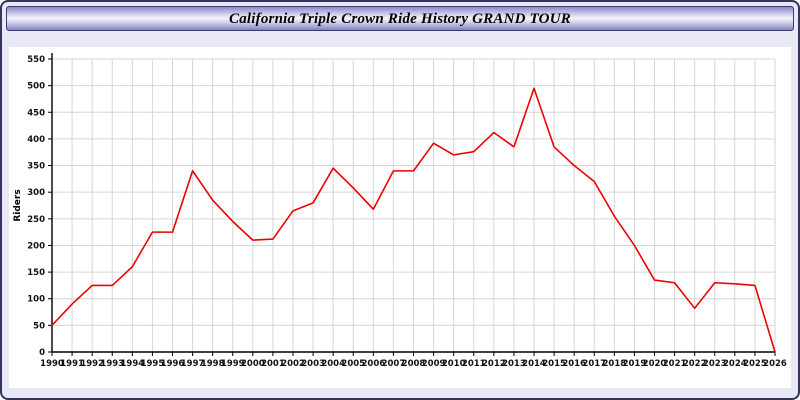 The width and height of the screenshot is (800, 400). Describe the element at coordinates (36, 113) in the screenshot. I see `svg-text: 450` at that location.